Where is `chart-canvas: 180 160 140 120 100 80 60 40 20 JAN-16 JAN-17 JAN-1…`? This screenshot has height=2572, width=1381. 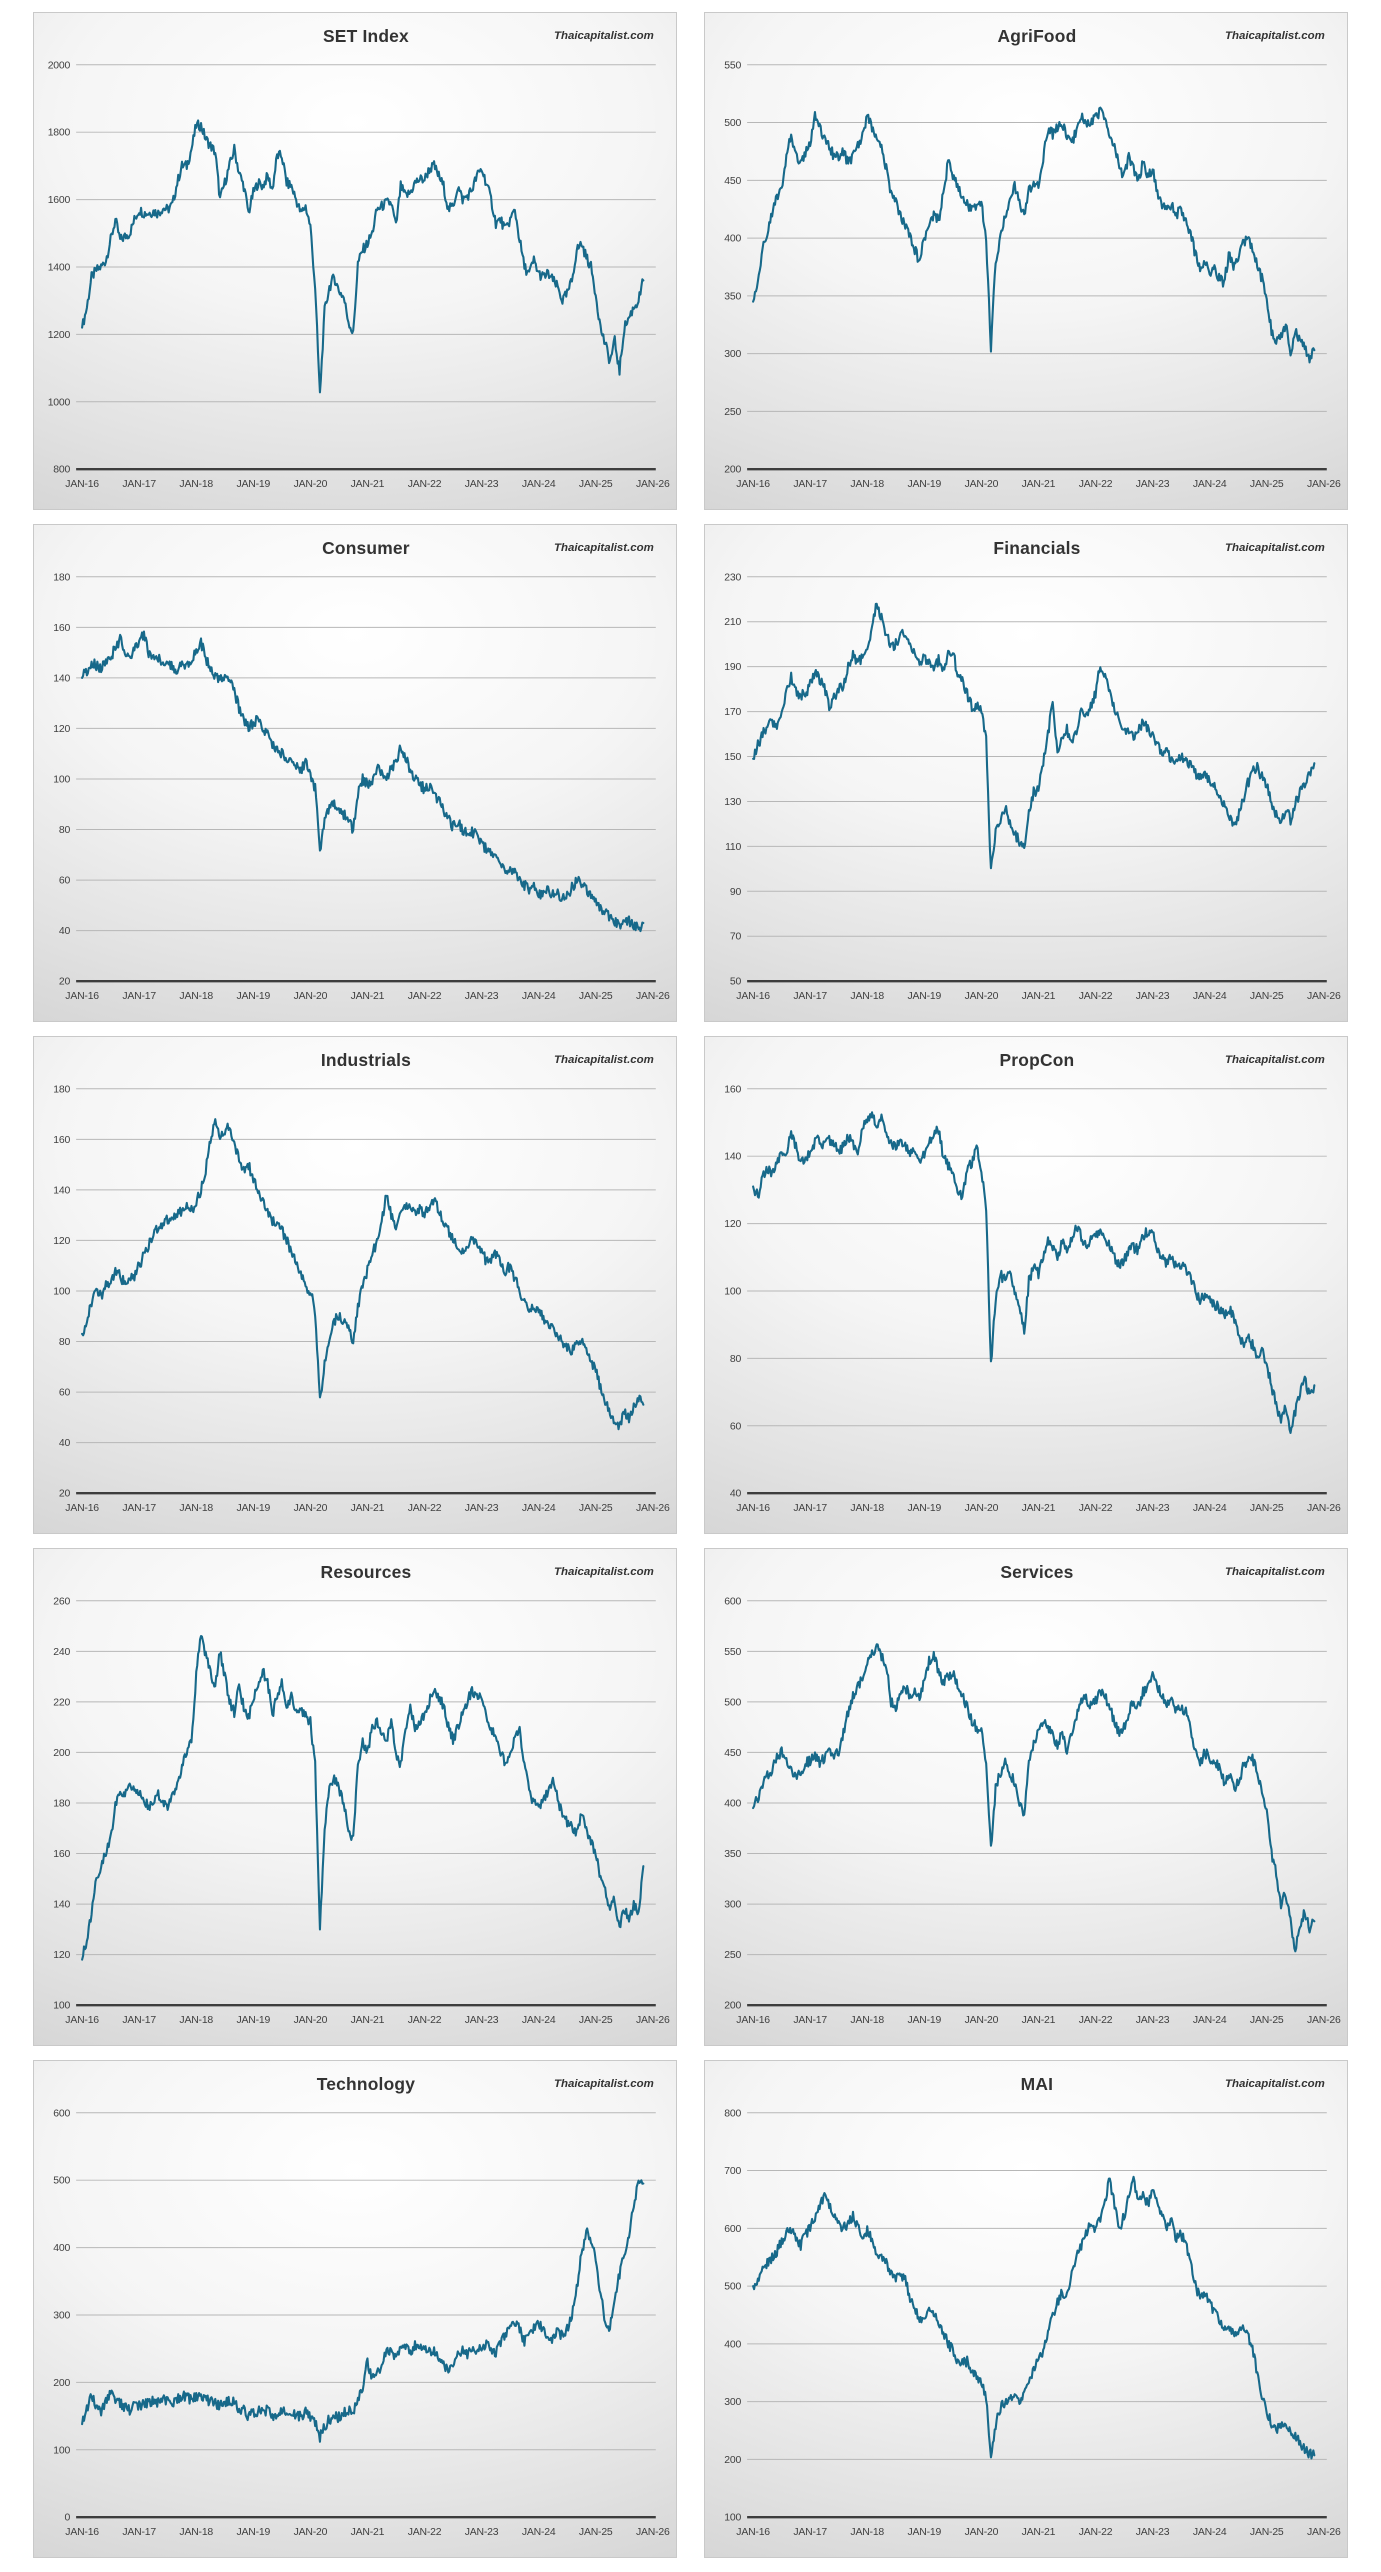
chart-canvas: 180 160 140 120 100 80 60 40 20 JAN-16 JAN-17 JAN-1… is located at coordinates (361, 1282).